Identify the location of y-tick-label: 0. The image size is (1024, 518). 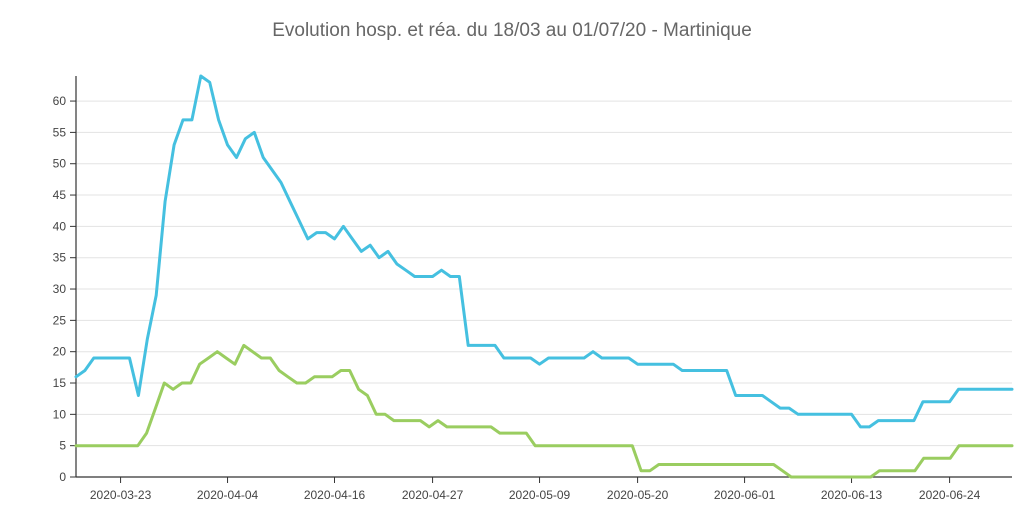
(62, 477).